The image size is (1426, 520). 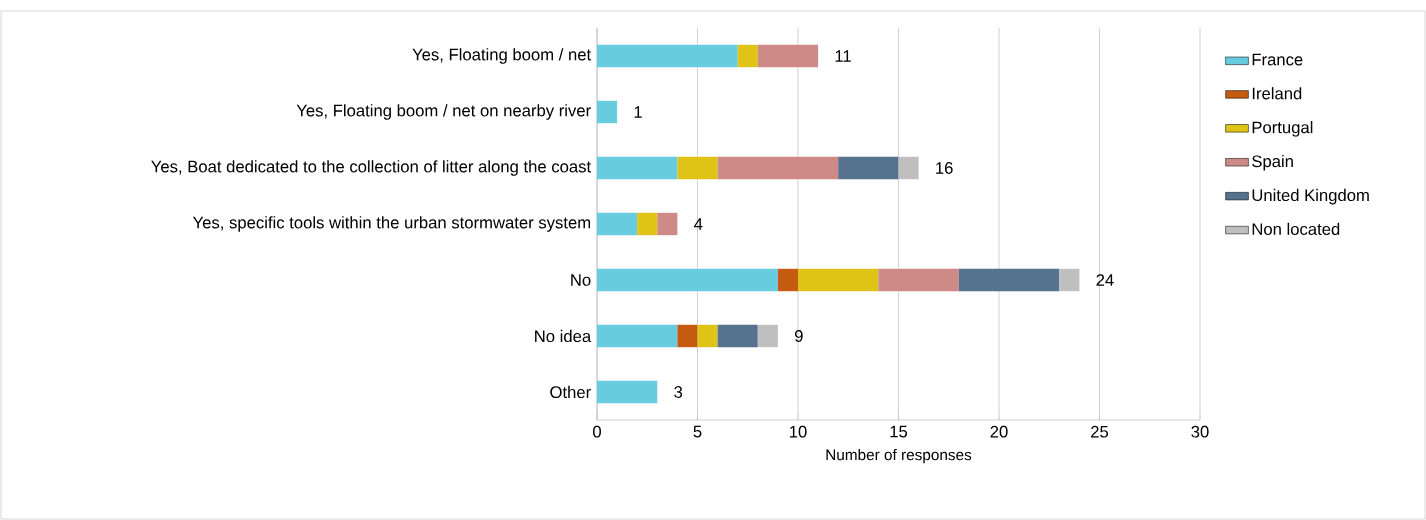 I want to click on total-label: 16, so click(x=944, y=168).